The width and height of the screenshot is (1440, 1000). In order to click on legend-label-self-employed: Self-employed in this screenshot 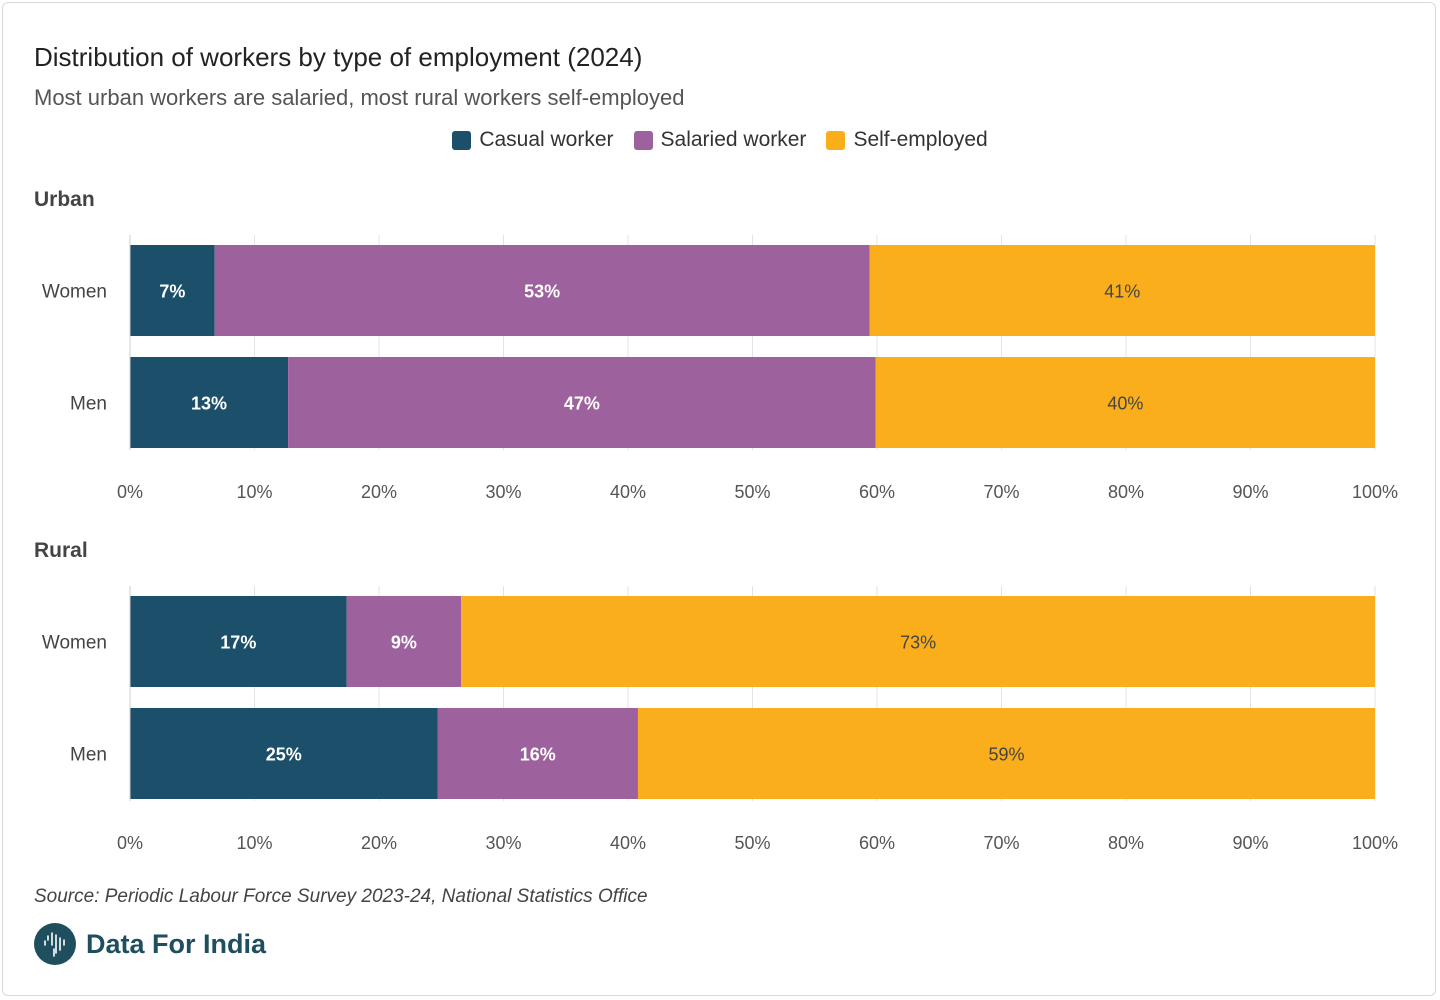, I will do `click(920, 139)`.